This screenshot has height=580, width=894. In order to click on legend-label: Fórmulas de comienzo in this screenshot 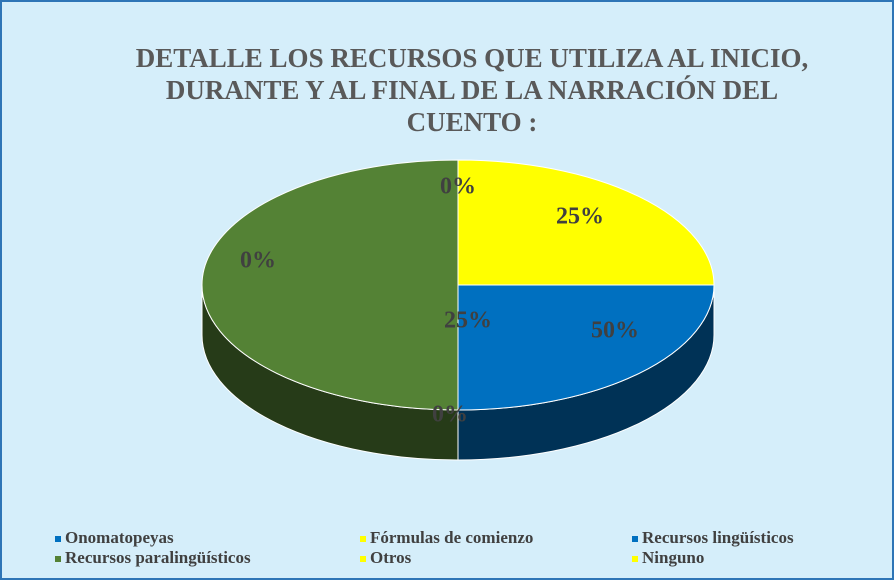, I will do `click(451, 537)`.